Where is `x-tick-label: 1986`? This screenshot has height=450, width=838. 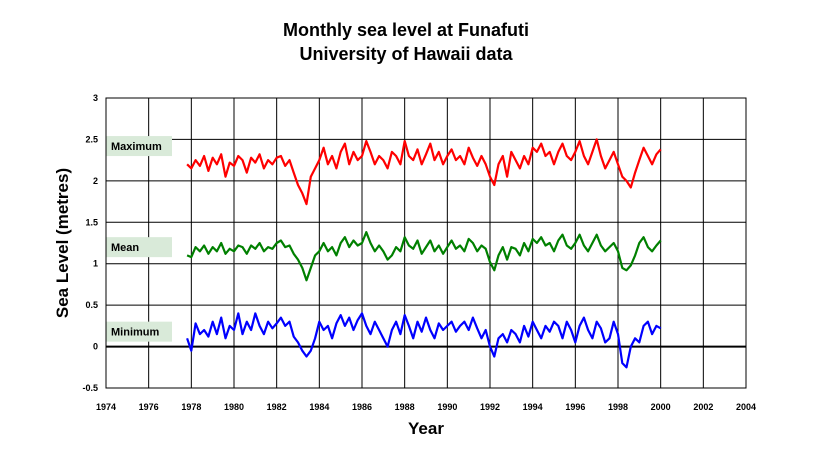 x-tick-label: 1986 is located at coordinates (362, 407).